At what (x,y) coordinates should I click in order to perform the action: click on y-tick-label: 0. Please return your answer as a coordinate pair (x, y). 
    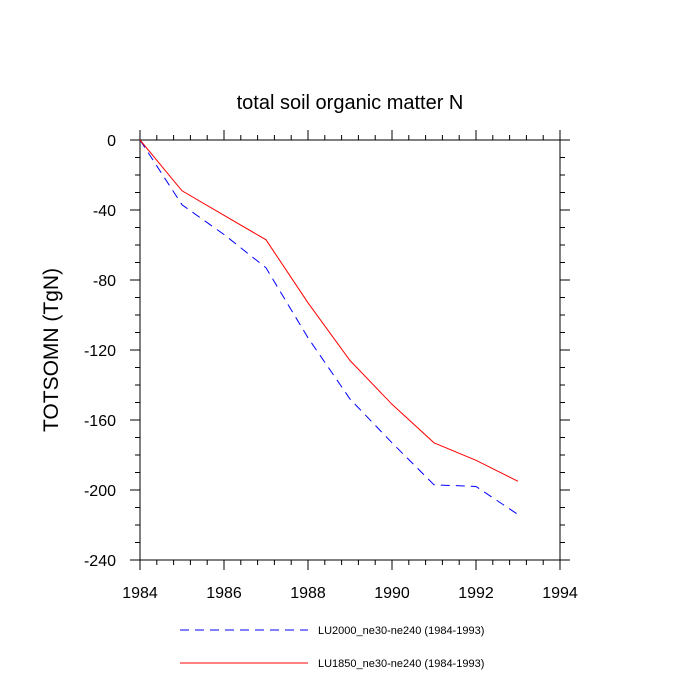
    Looking at the image, I should click on (111, 141).